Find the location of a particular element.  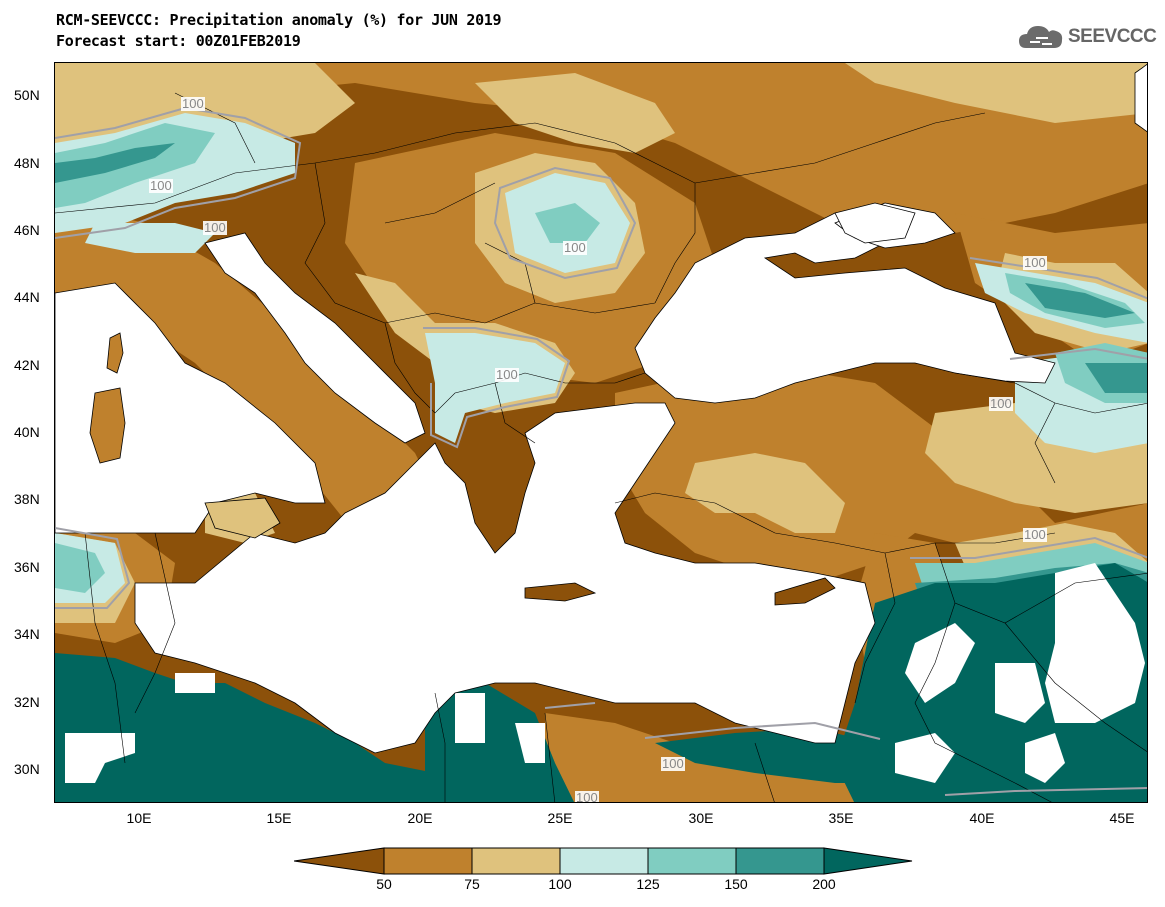

lon-label: 40E is located at coordinates (982, 818).